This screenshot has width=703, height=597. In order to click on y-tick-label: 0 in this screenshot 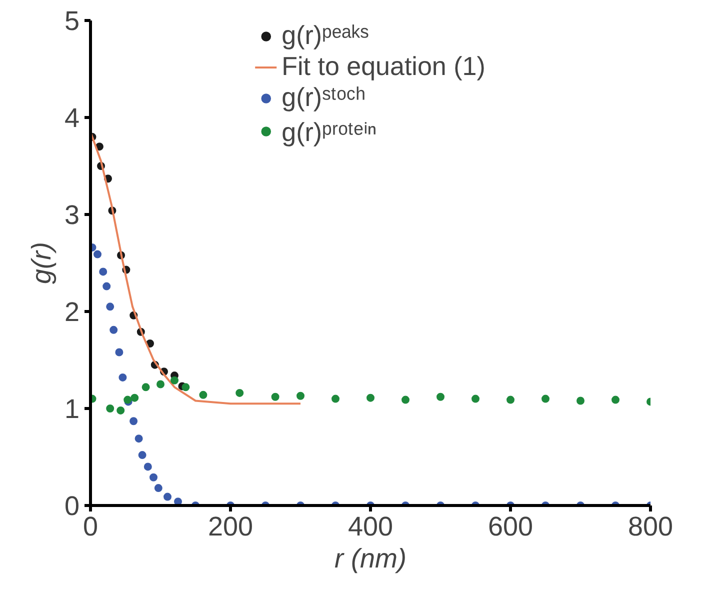, I will do `click(72, 506)`.